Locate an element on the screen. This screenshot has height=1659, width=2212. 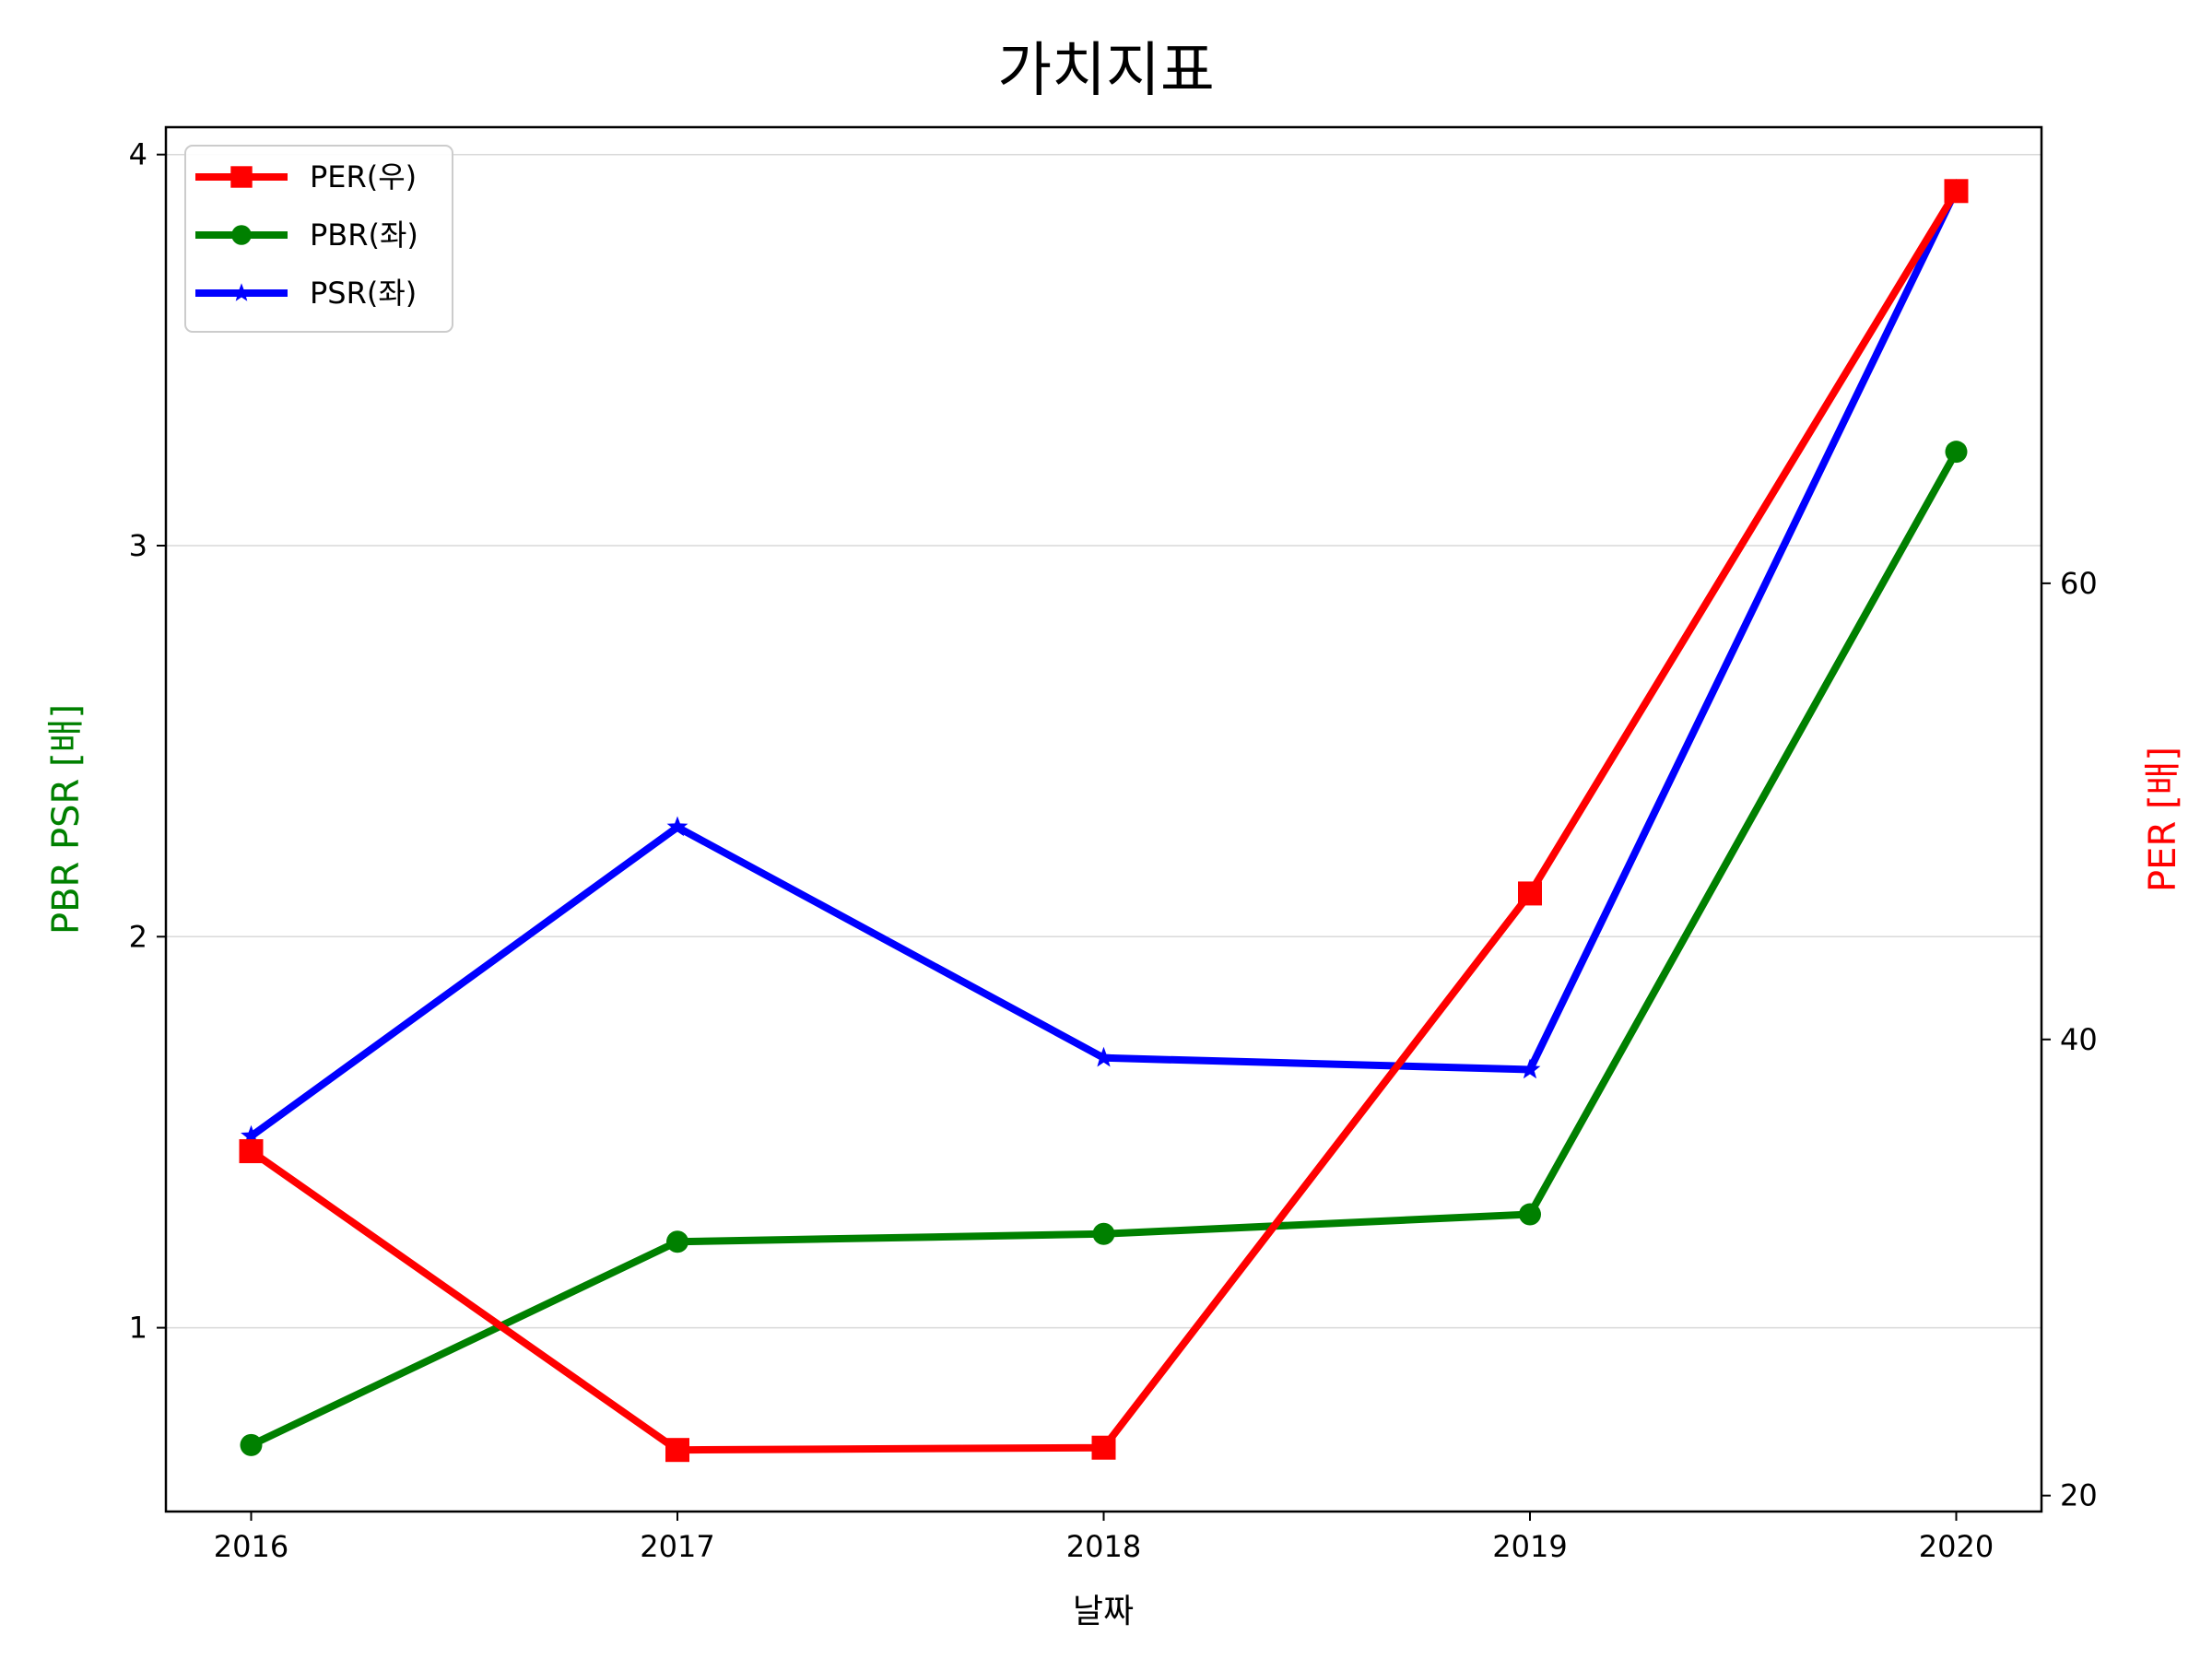
legend-label: PSR(좌) is located at coordinates (363, 293).